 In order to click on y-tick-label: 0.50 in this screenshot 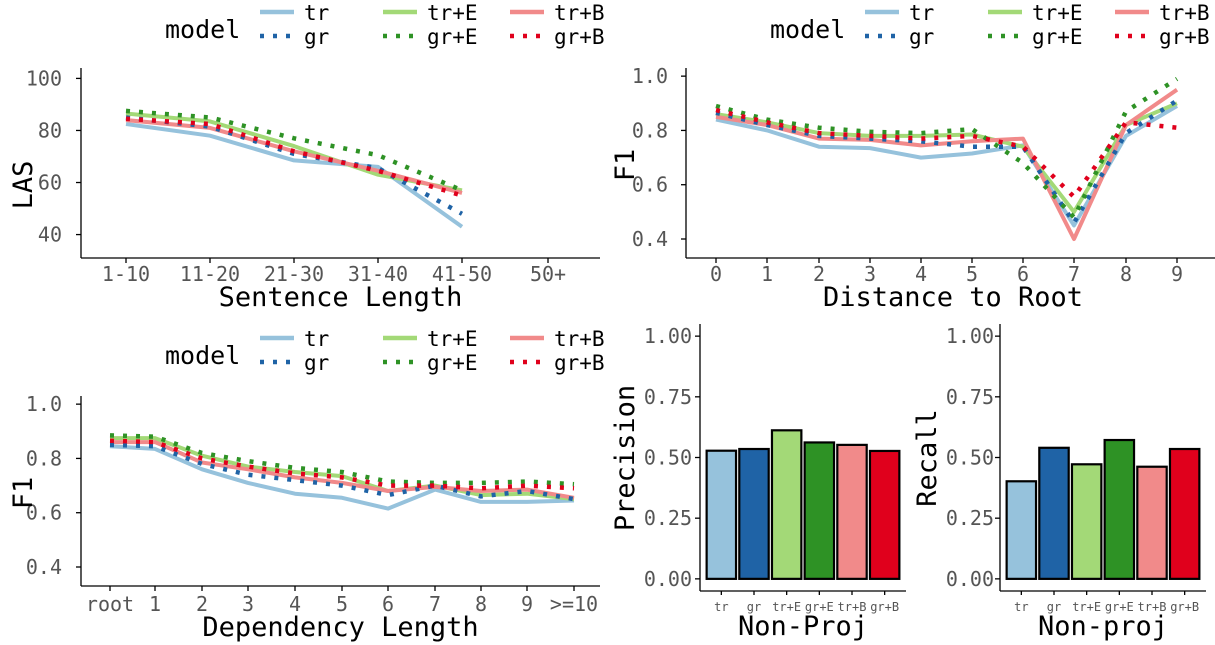, I will do `click(668, 458)`.